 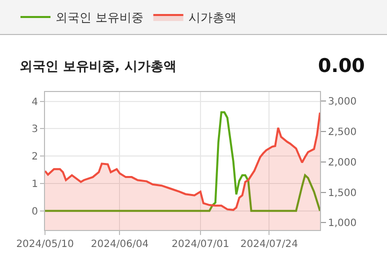 I want to click on y-tick-label: 4, so click(x=35, y=102).